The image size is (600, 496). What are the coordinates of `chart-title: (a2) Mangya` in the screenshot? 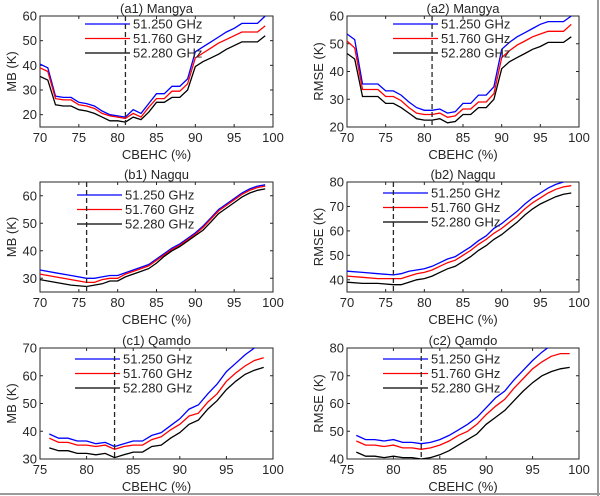 It's located at (464, 8).